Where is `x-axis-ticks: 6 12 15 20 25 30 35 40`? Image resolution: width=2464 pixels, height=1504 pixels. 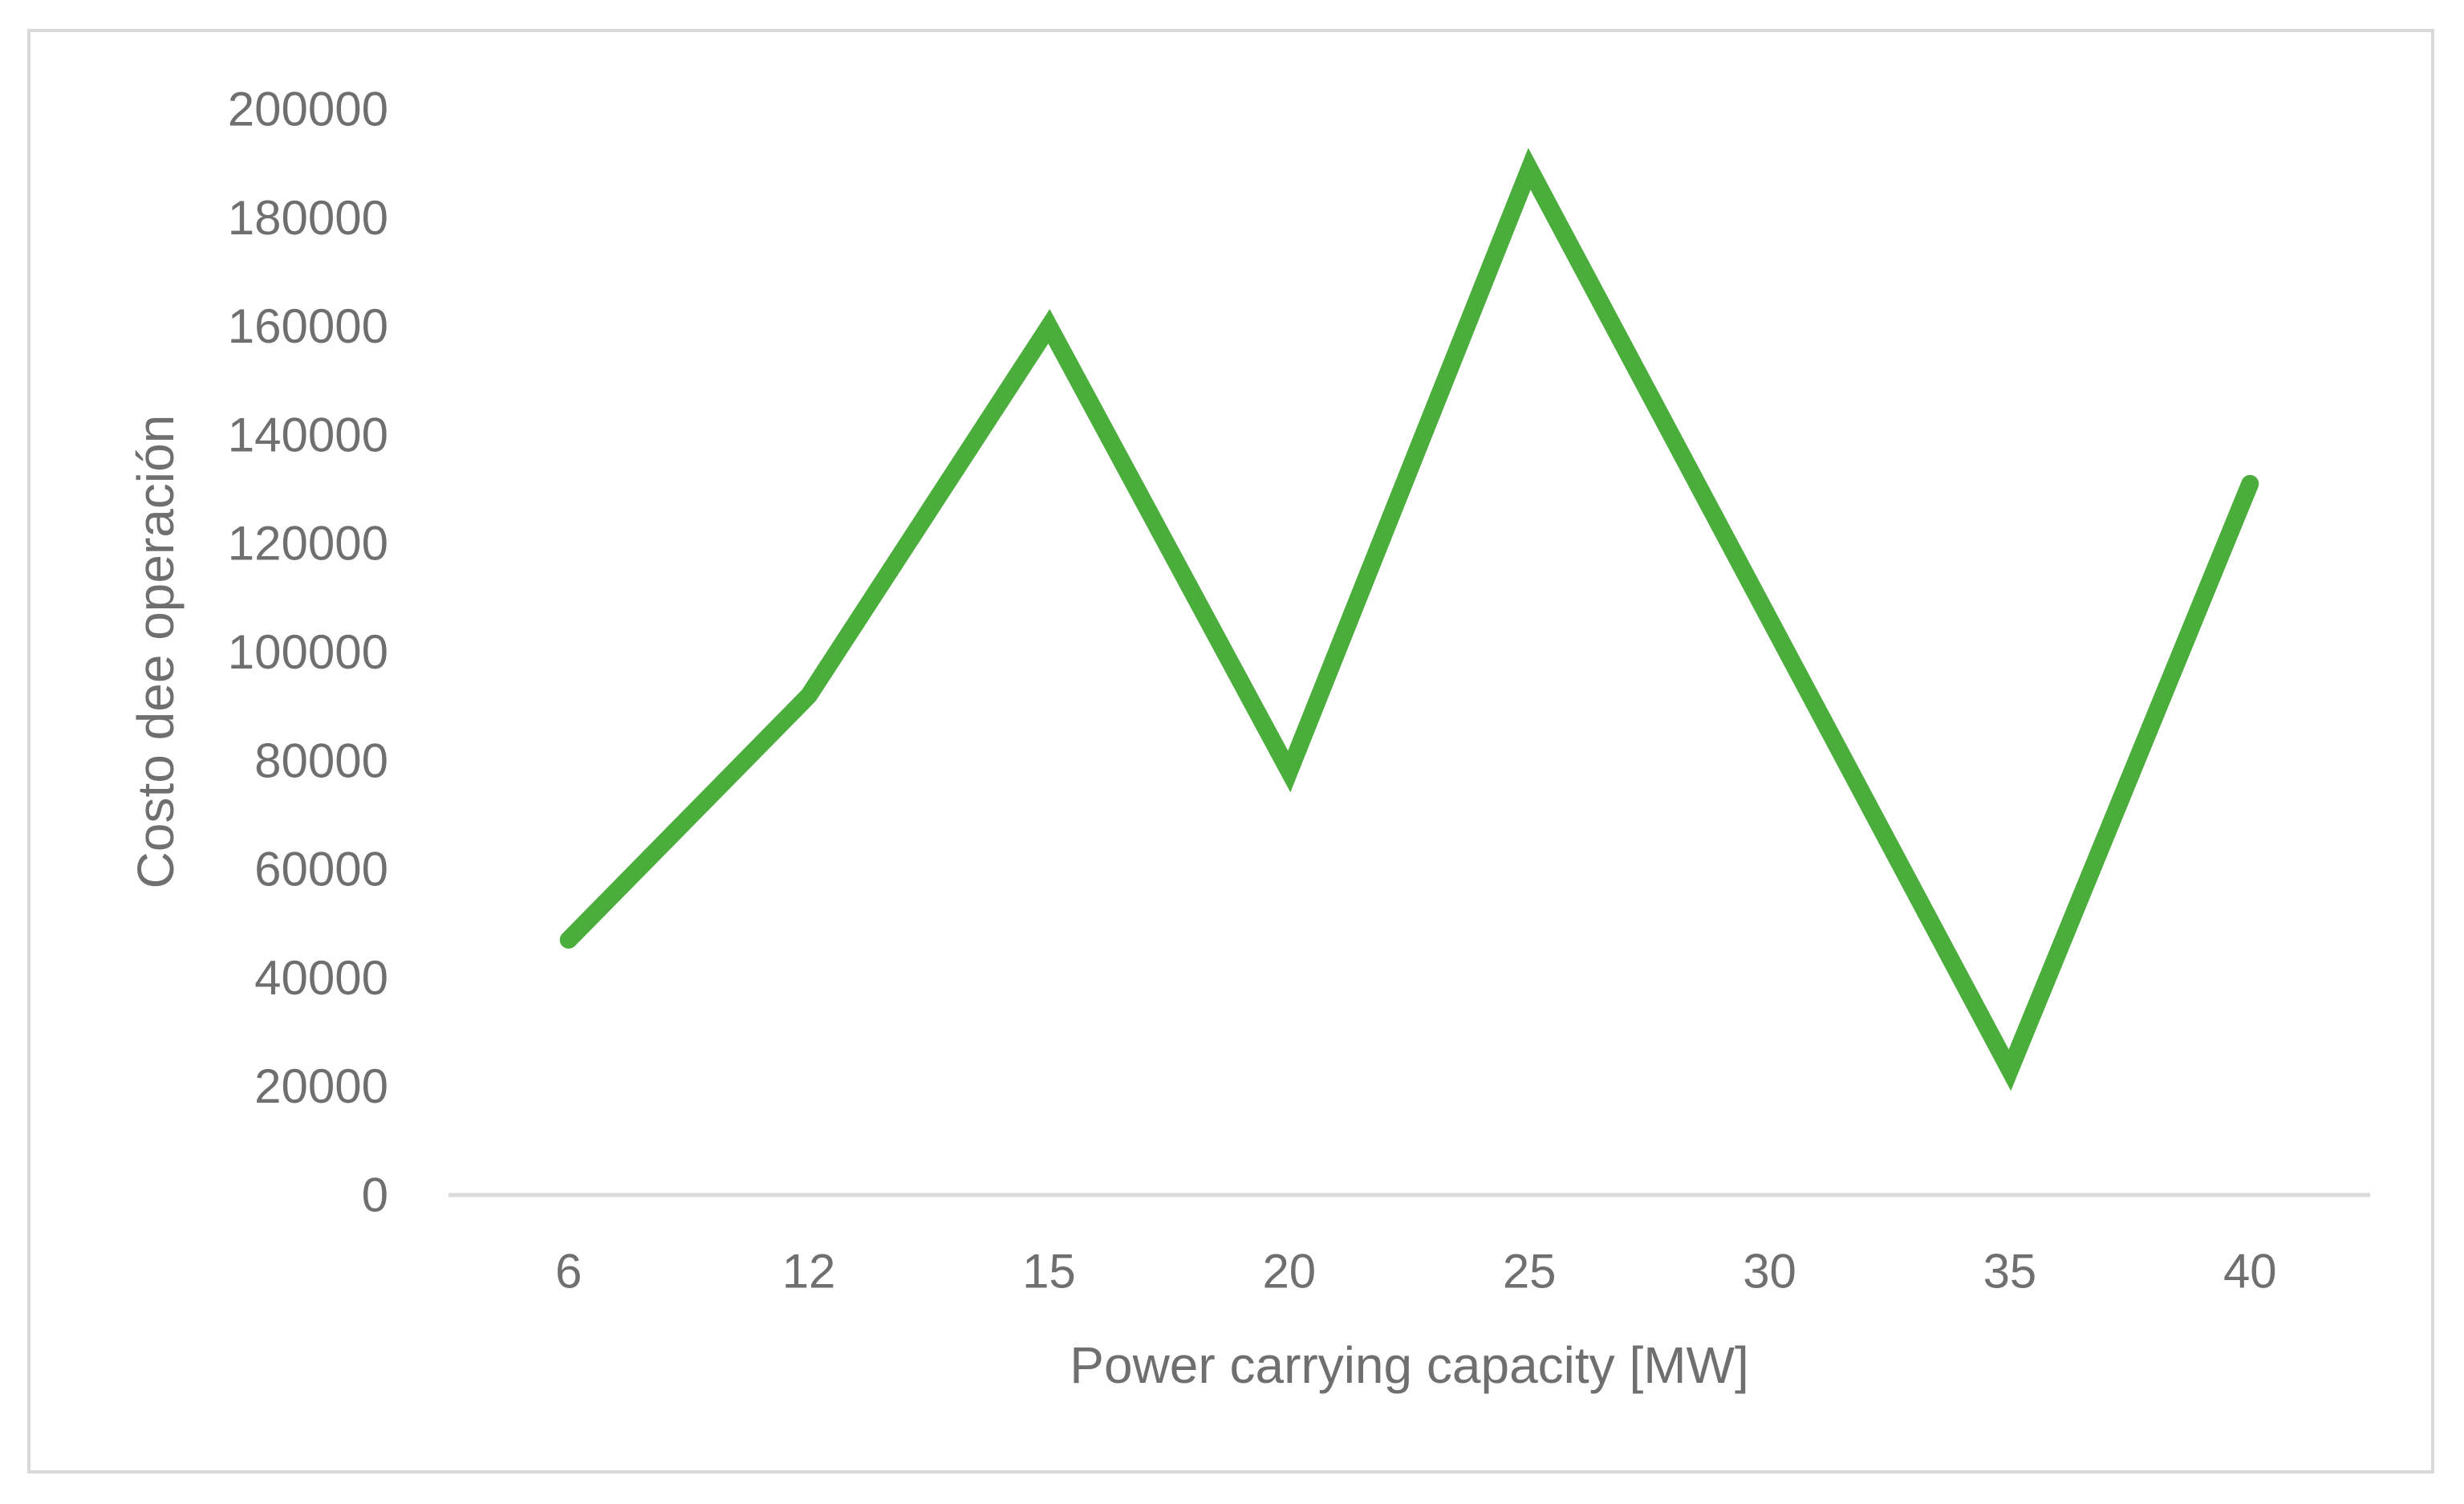 x-axis-ticks: 6 12 15 20 25 30 35 40 is located at coordinates (1416, 1272).